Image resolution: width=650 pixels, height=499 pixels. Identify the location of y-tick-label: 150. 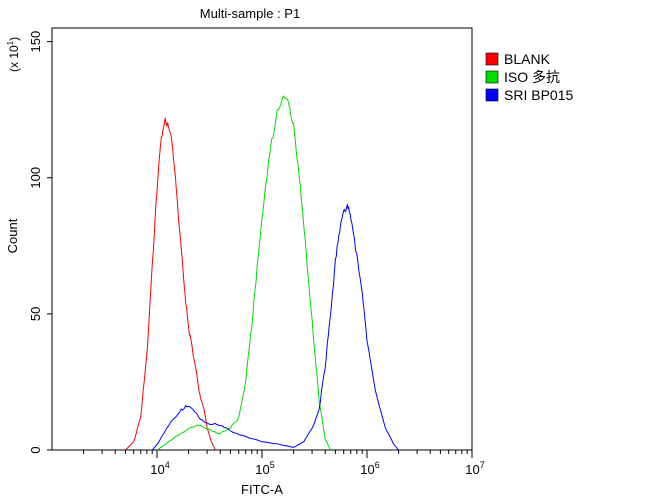
(35, 42).